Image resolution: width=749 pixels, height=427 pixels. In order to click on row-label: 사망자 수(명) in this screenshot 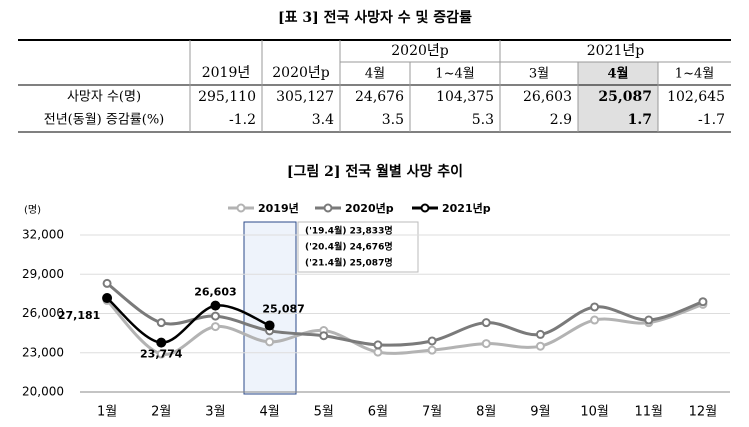, I will do `click(104, 97)`.